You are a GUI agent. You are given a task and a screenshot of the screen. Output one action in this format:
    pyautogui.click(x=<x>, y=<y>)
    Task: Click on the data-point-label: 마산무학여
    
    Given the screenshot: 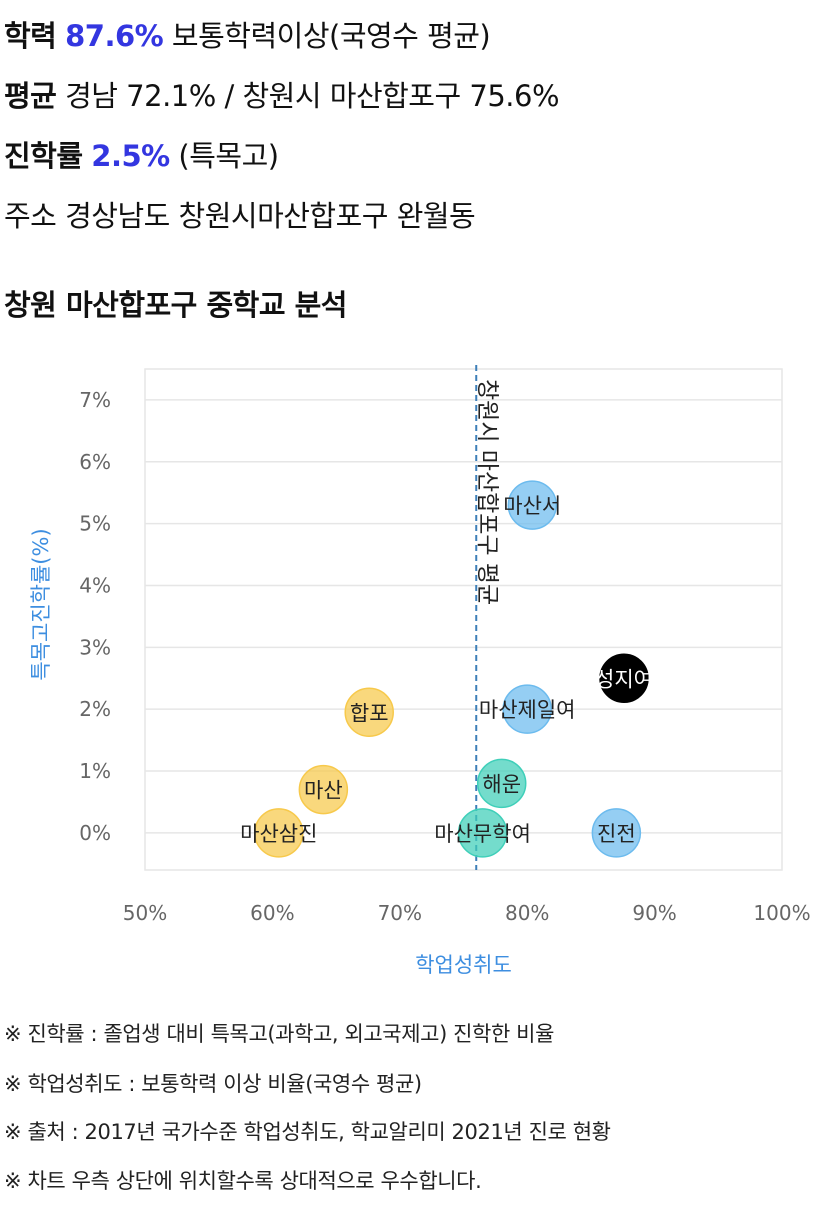 What is the action you would take?
    pyautogui.click(x=482, y=834)
    